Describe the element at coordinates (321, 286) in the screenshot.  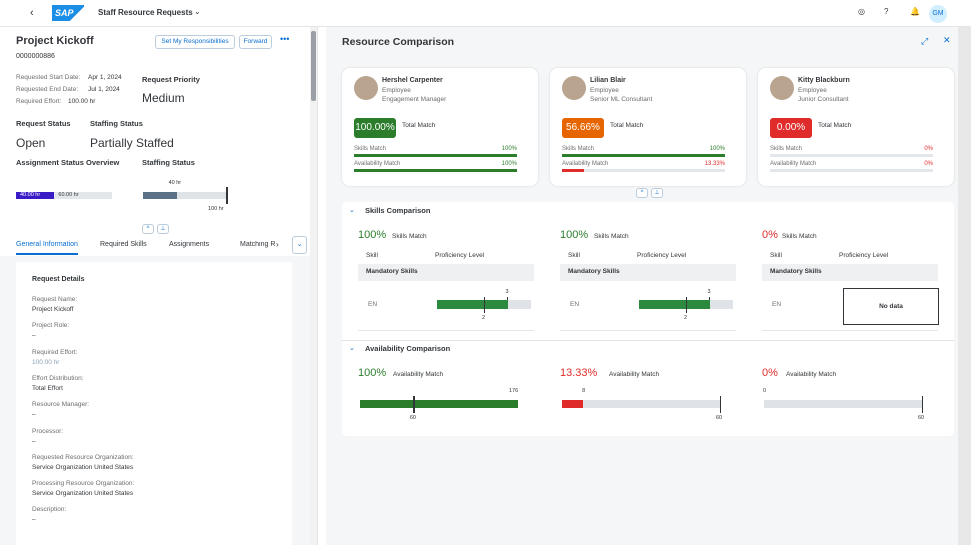
I see `splitter` at that location.